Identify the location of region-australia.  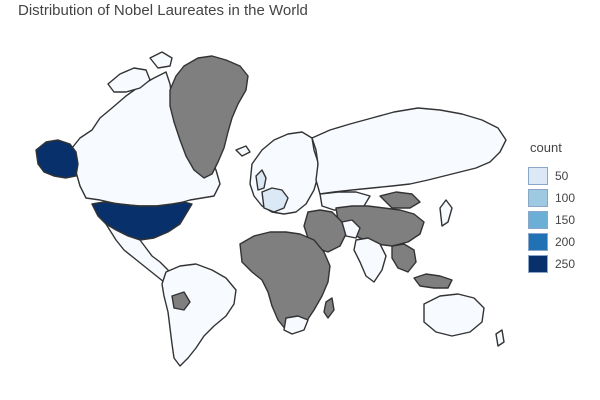
(454, 315).